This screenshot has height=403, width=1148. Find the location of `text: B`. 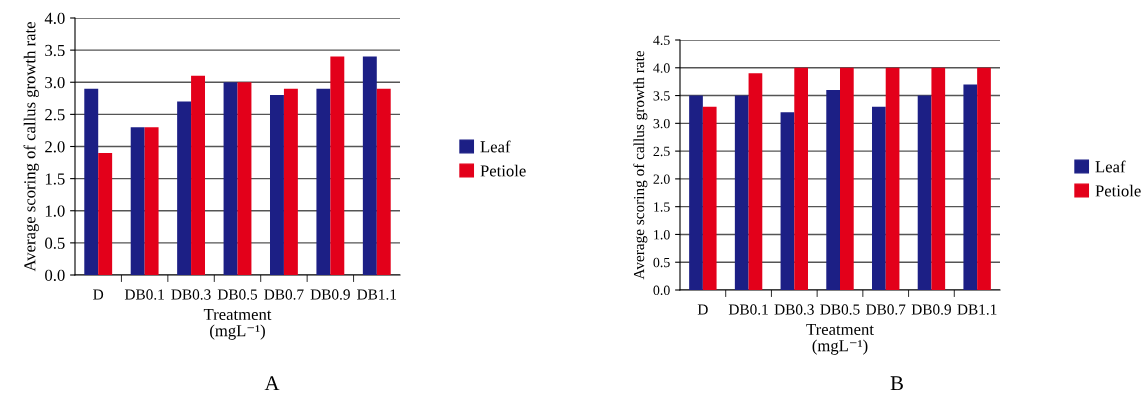

text: B is located at coordinates (896, 383).